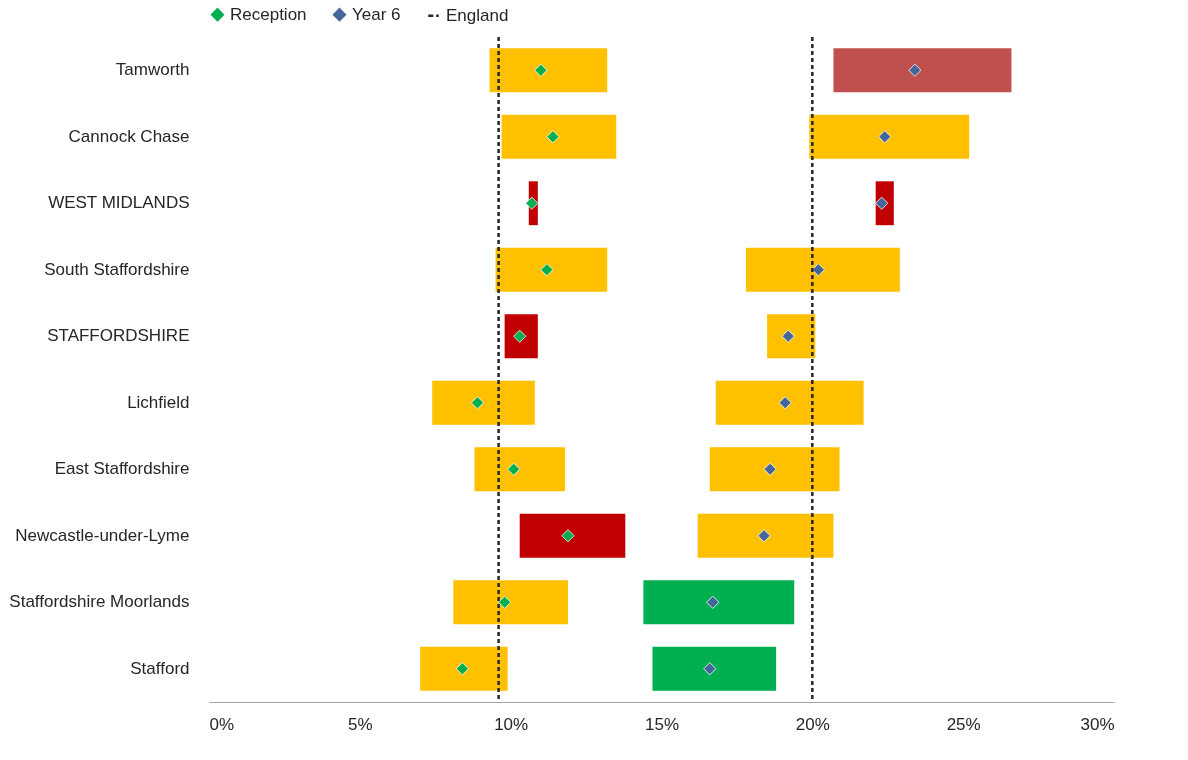 The image size is (1188, 760). Describe the element at coordinates (222, 724) in the screenshot. I see `x-tick-label: 0%` at that location.